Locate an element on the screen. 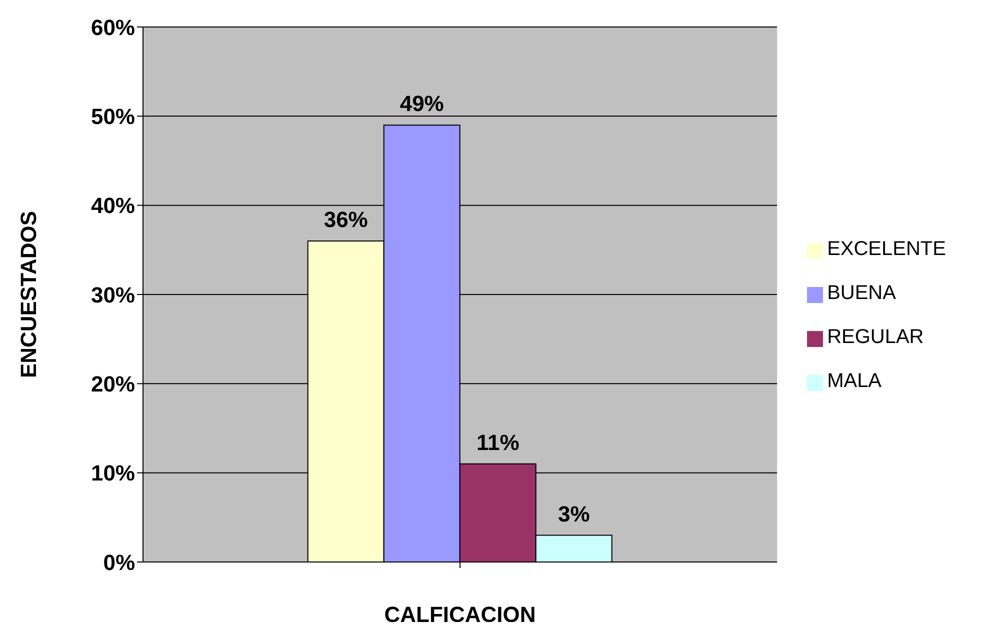 This screenshot has height=630, width=984. y-tick-label: 0% is located at coordinates (119, 562).